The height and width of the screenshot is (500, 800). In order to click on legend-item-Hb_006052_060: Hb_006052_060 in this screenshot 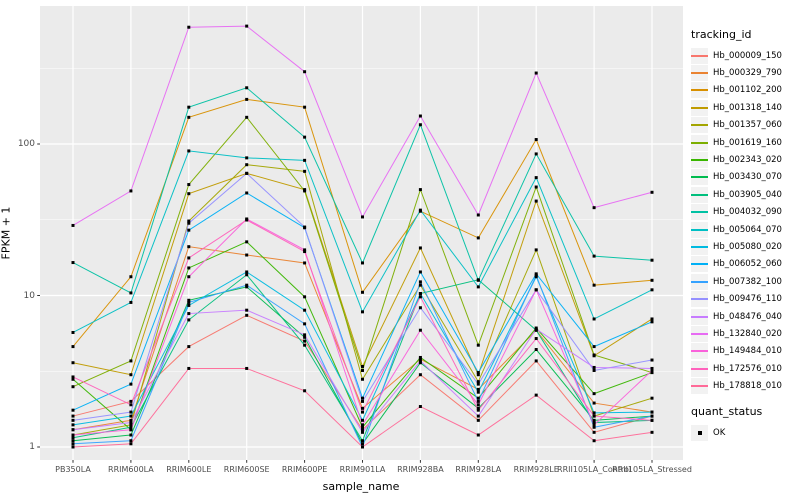, I will do `click(745, 264)`.